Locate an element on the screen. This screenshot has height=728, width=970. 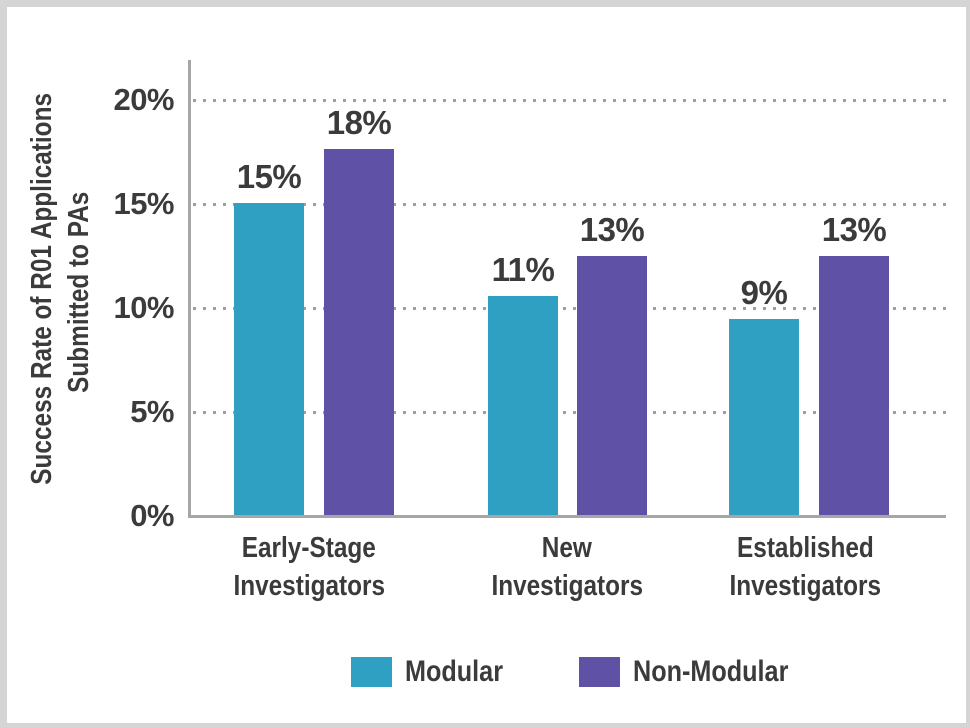
x-category-label-2-line2: Investigators is located at coordinates (805, 586).